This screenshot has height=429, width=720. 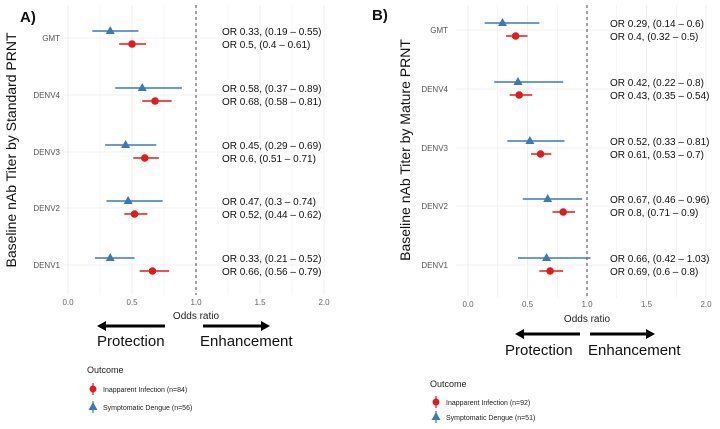 What do you see at coordinates (660, 142) in the screenshot?
I see `or-label: OR 0.52, (0.33 – 0.81)` at bounding box center [660, 142].